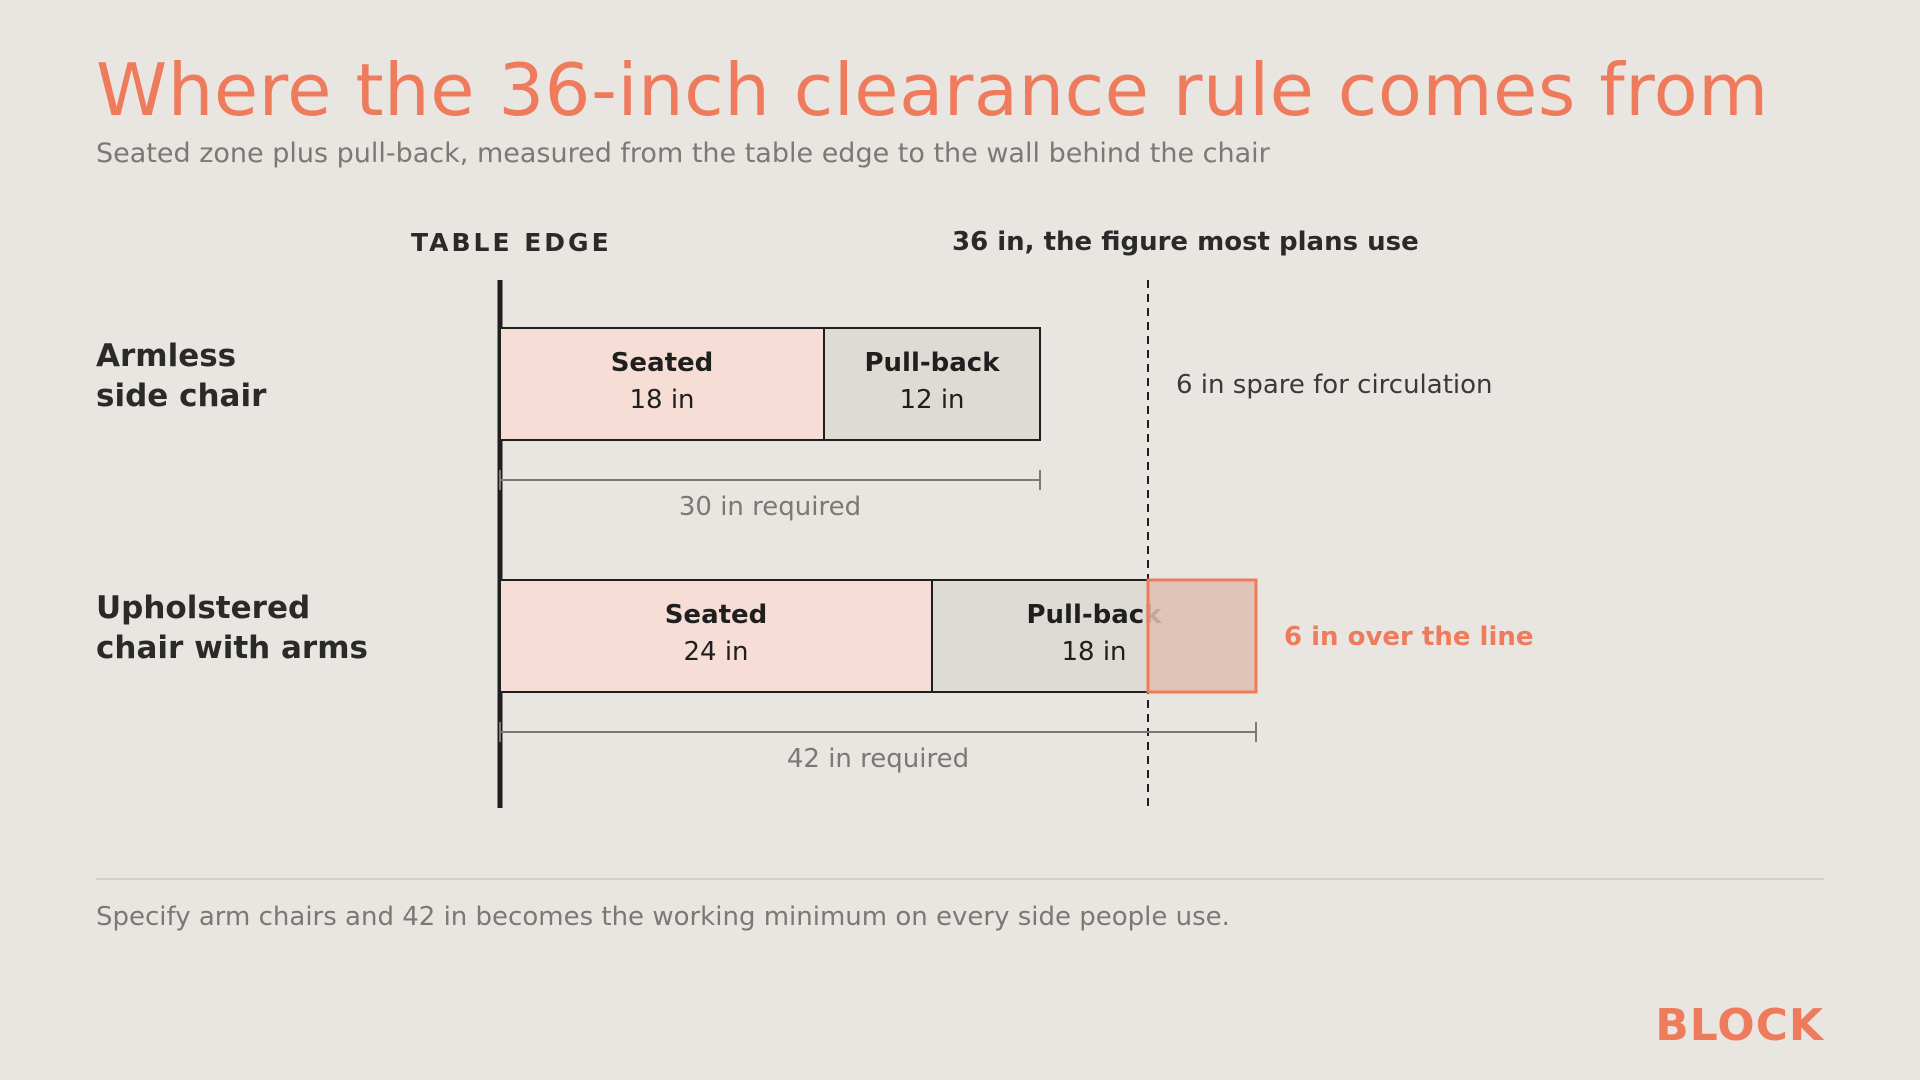  Describe the element at coordinates (181, 396) in the screenshot. I see `row-label-line: side chair` at that location.